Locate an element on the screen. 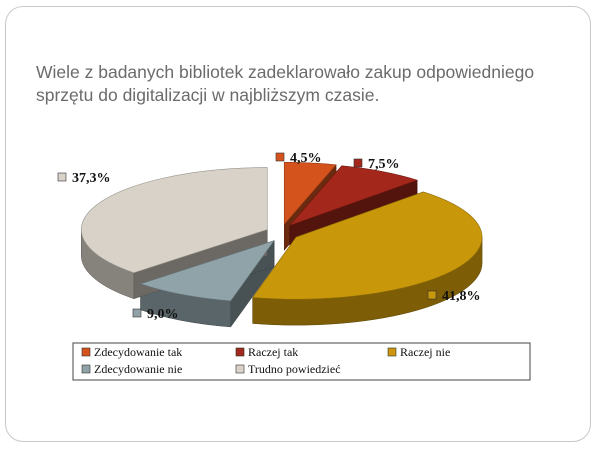 This screenshot has height=450, width=600. data-label-zdecydowanie-nie: 9,0% is located at coordinates (163, 314).